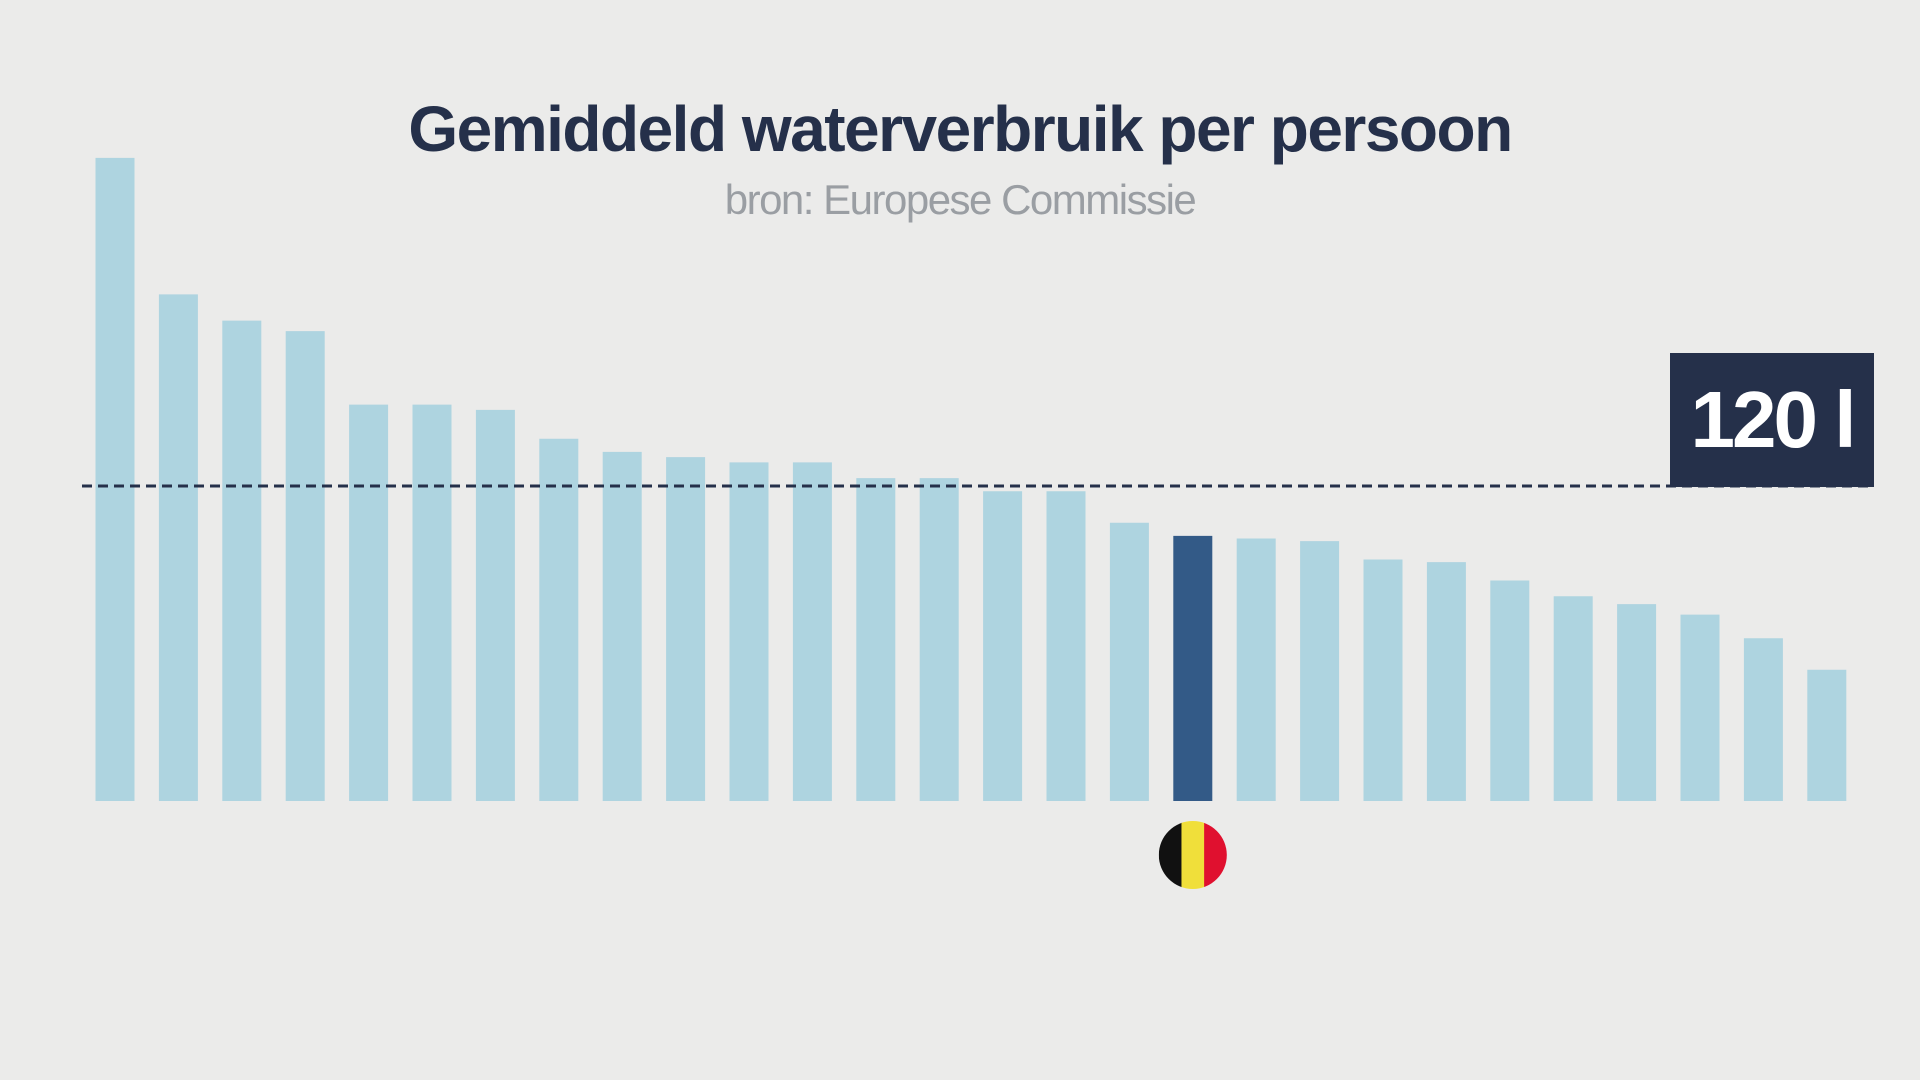 Image resolution: width=1920 pixels, height=1080 pixels. Describe the element at coordinates (1193, 668) in the screenshot. I see `bar-highlight` at that location.